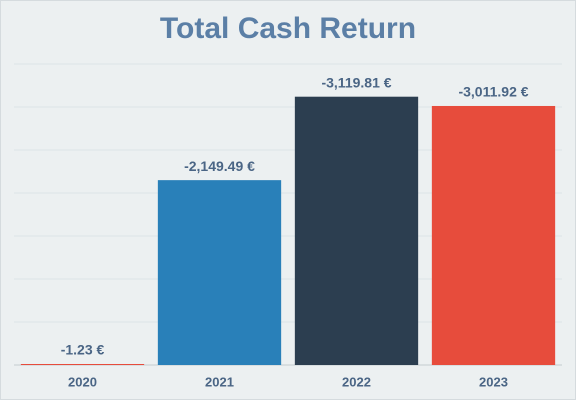 Image resolution: width=576 pixels, height=400 pixels. What do you see at coordinates (82, 381) in the screenshot?
I see `x-tick-label: 2020` at bounding box center [82, 381].